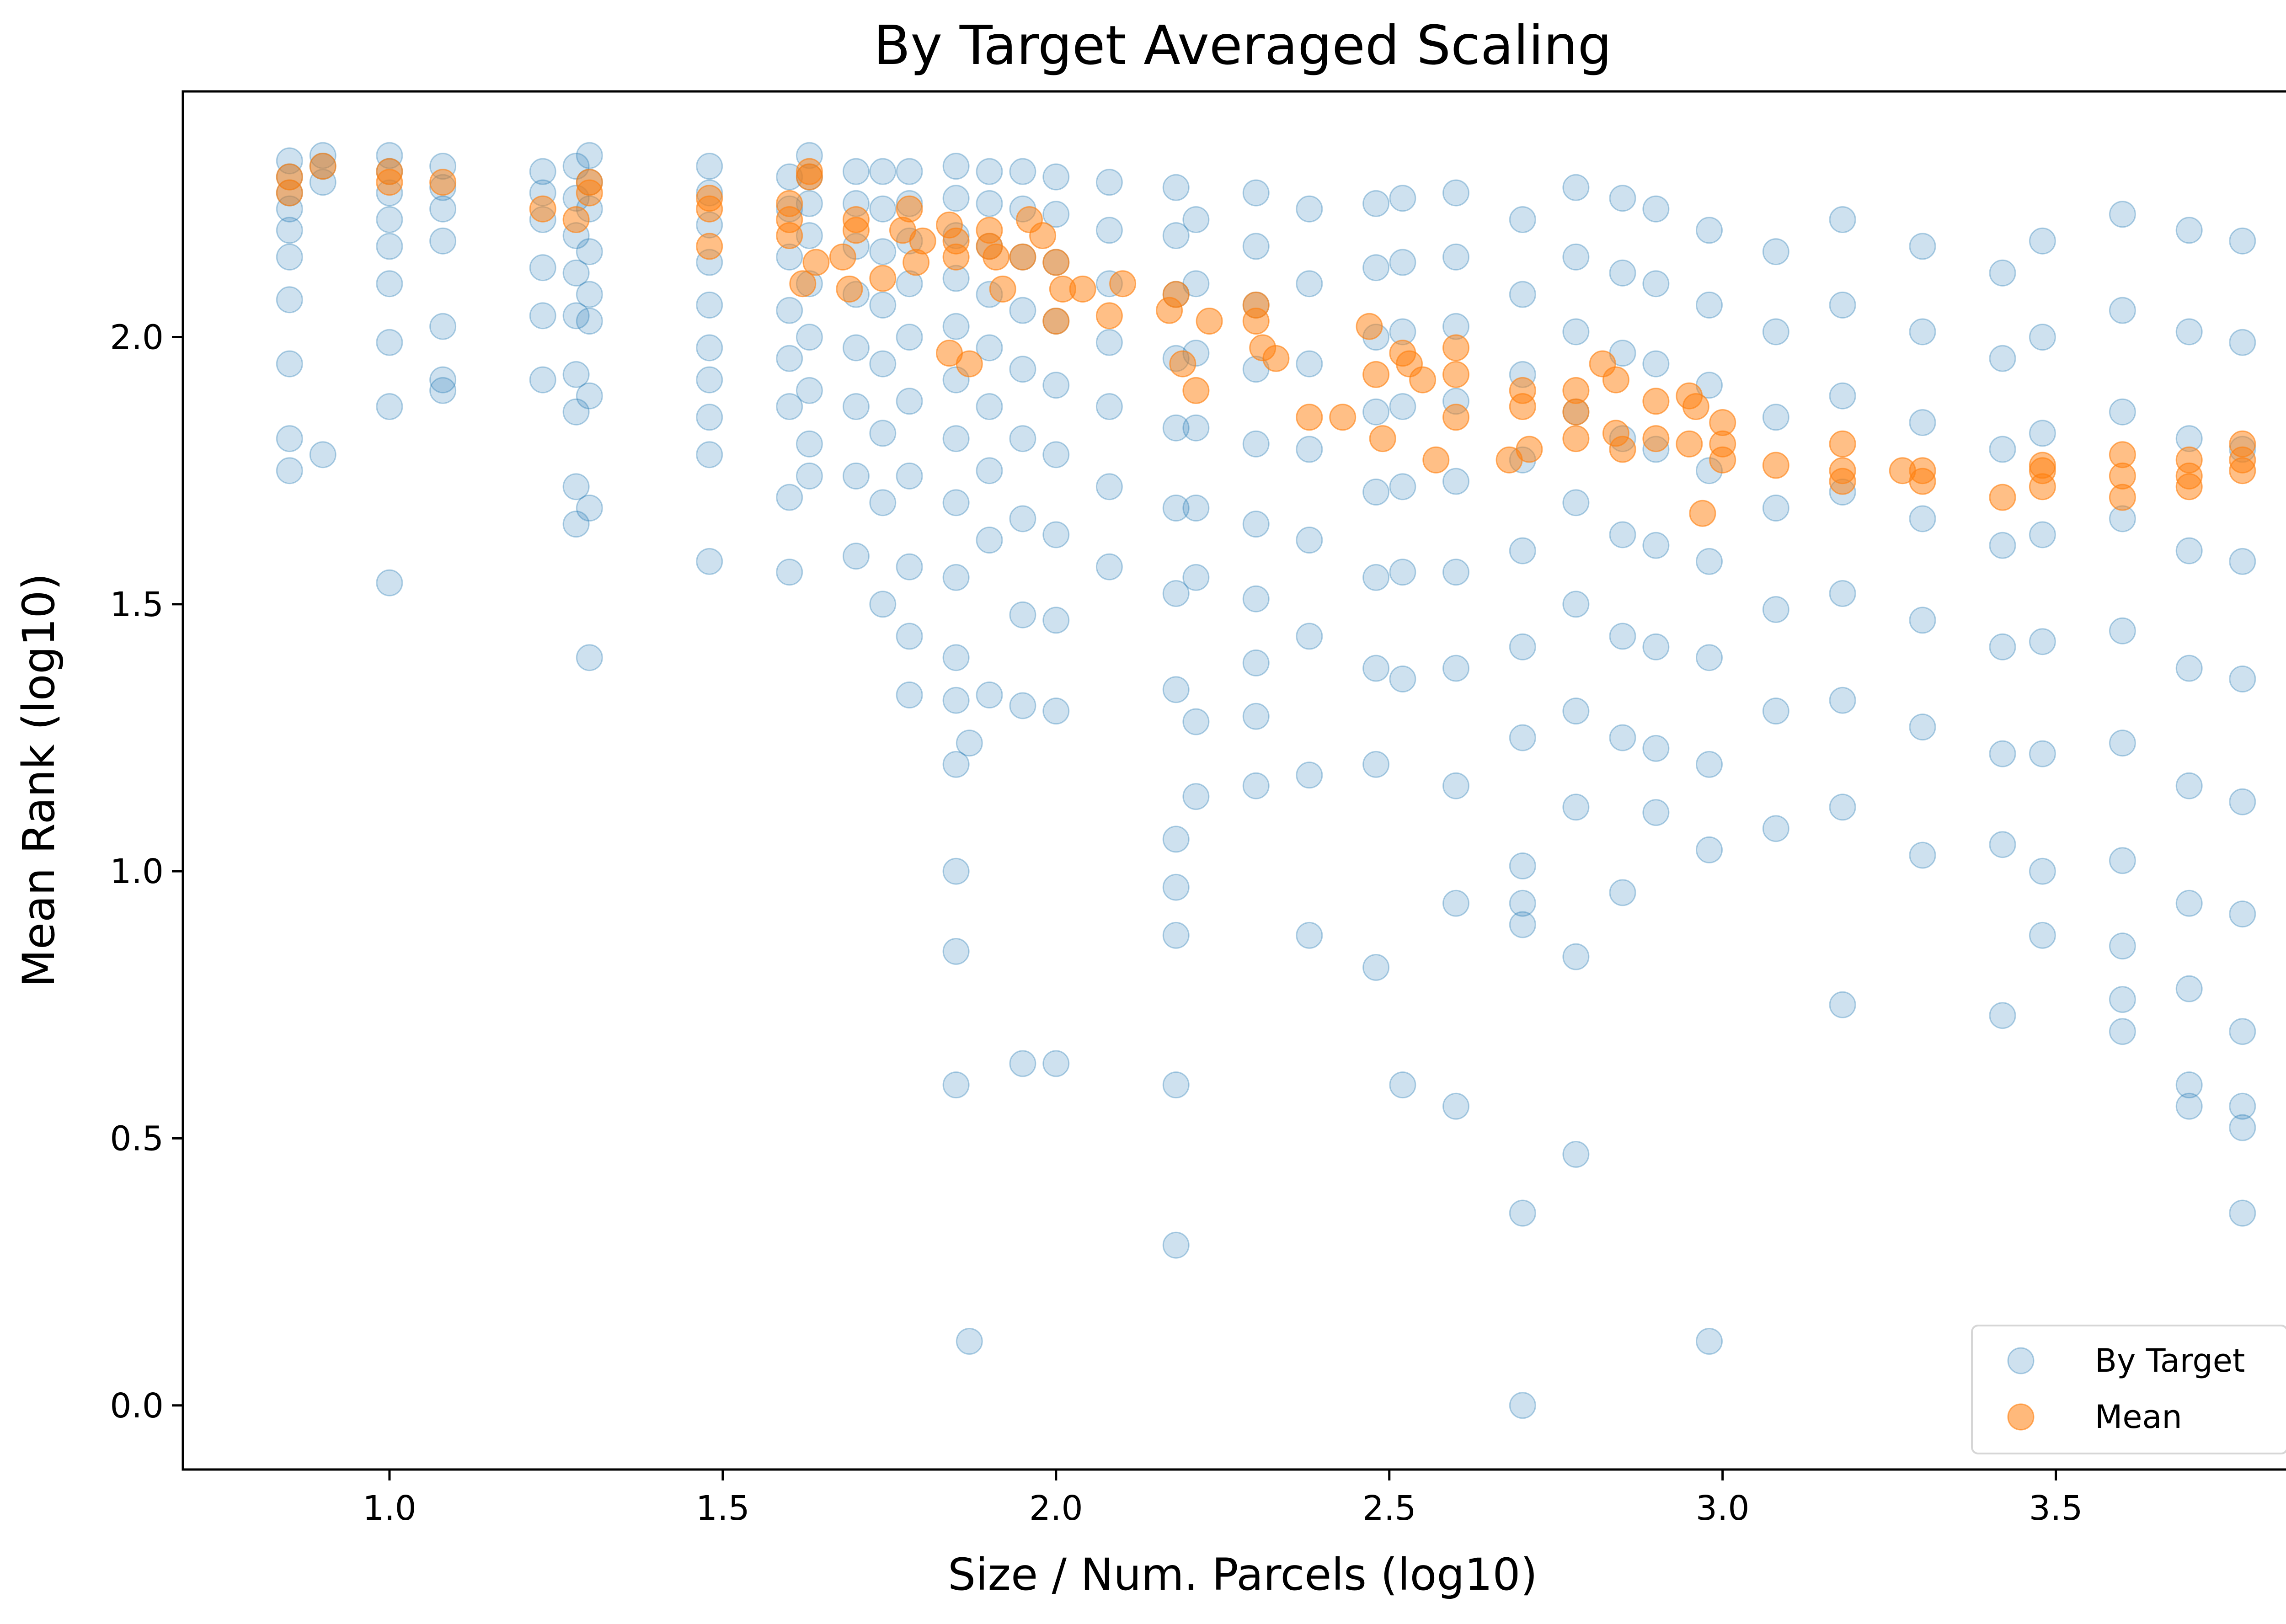 This screenshot has width=2286, height=1624. I want to click on x-tick-label: 2.5, so click(1389, 1509).